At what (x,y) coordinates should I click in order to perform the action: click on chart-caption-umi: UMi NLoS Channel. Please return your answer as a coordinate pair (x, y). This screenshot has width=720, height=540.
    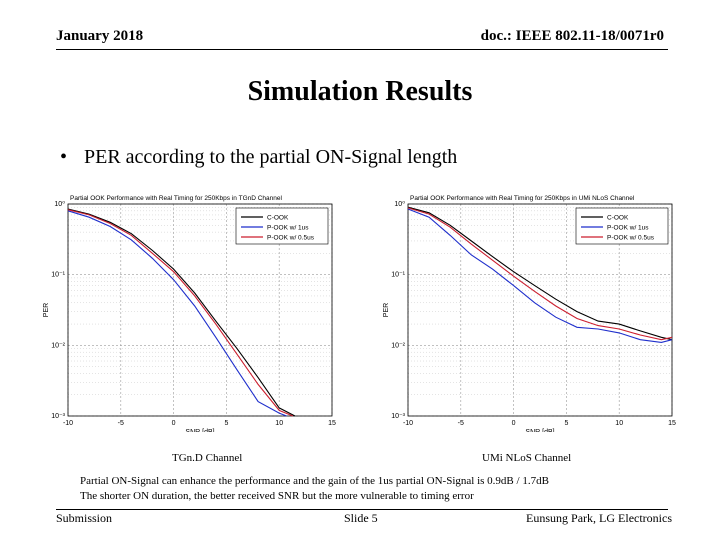
    Looking at the image, I should click on (527, 458).